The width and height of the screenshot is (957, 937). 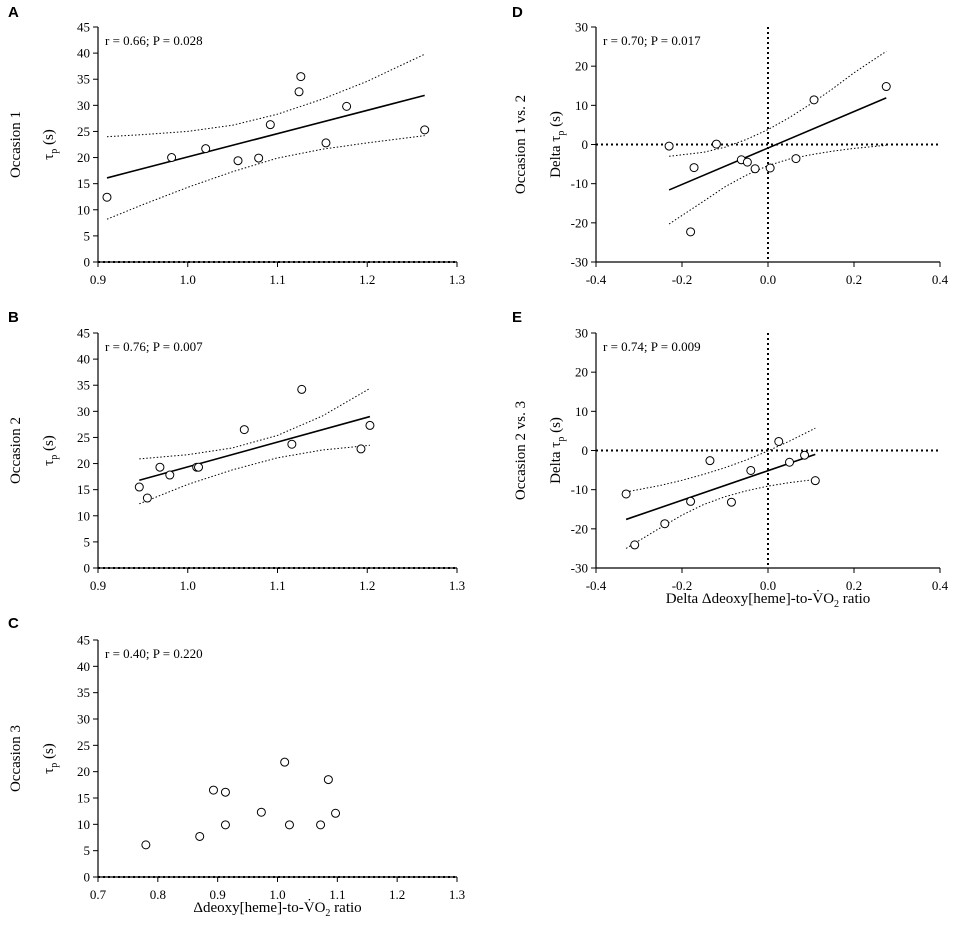 I want to click on x-tick-label: 0.8, so click(x=158, y=894).